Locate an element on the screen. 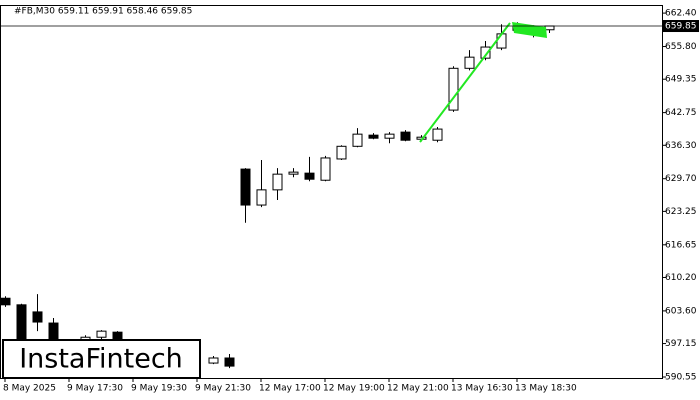 Image resolution: width=700 pixels, height=400 pixels. overlay: 659.85 is located at coordinates (349, 26).